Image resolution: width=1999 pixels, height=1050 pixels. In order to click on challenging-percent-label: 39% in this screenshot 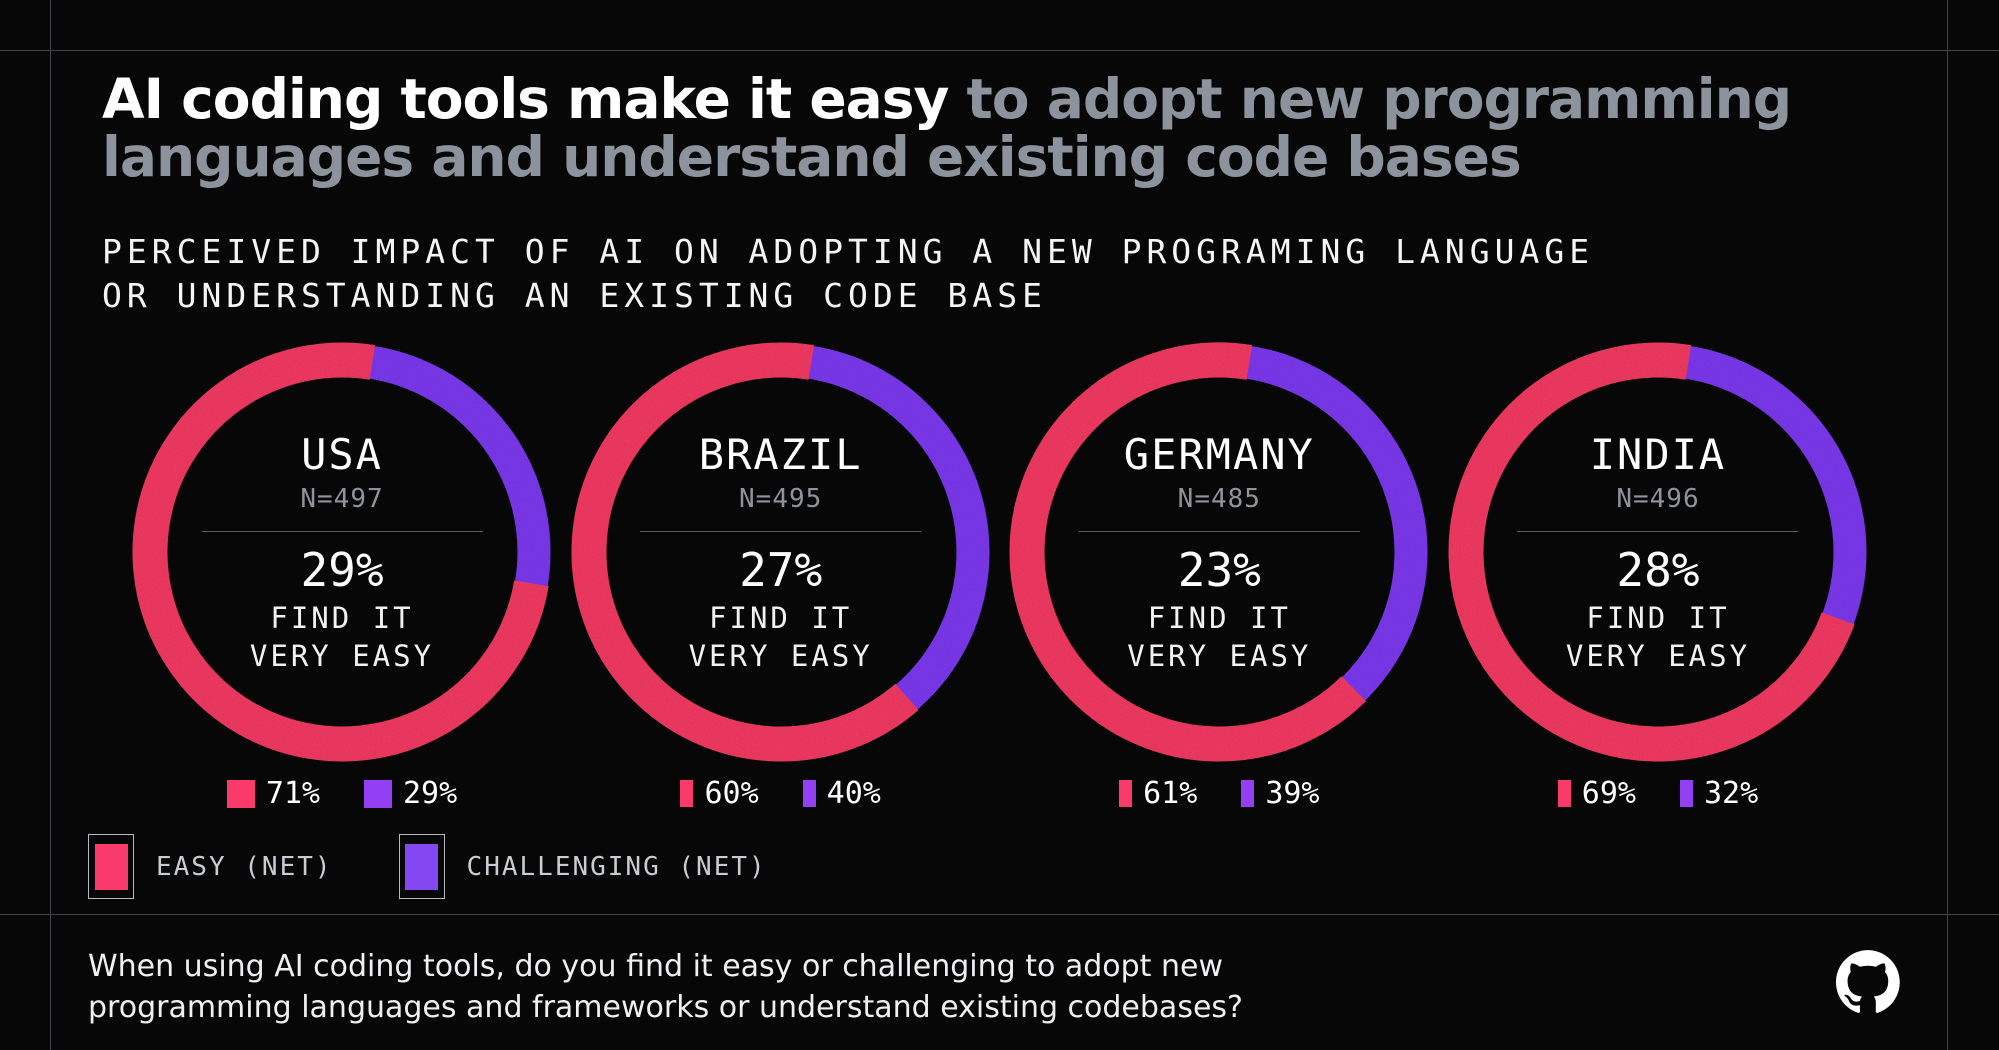, I will do `click(1292, 793)`.